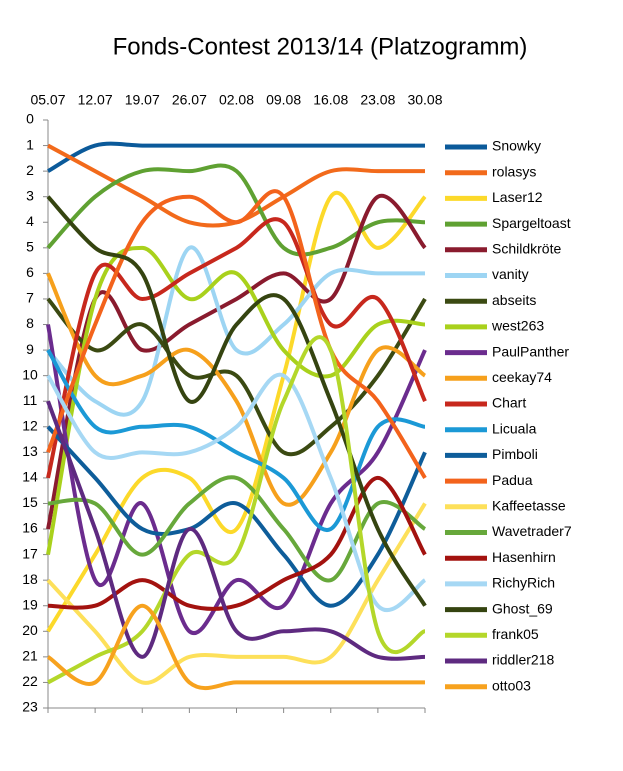 This screenshot has width=623, height=771. Describe the element at coordinates (522, 377) in the screenshot. I see `legend-label: ceekay74` at that location.